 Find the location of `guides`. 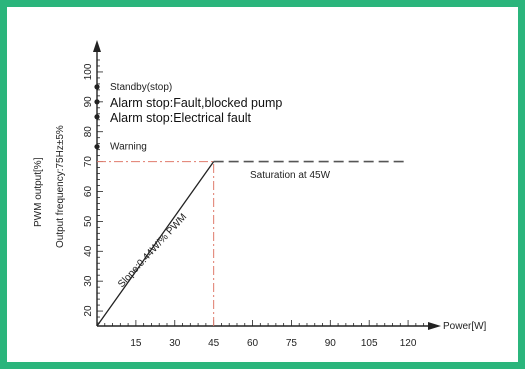

guides is located at coordinates (156, 243).